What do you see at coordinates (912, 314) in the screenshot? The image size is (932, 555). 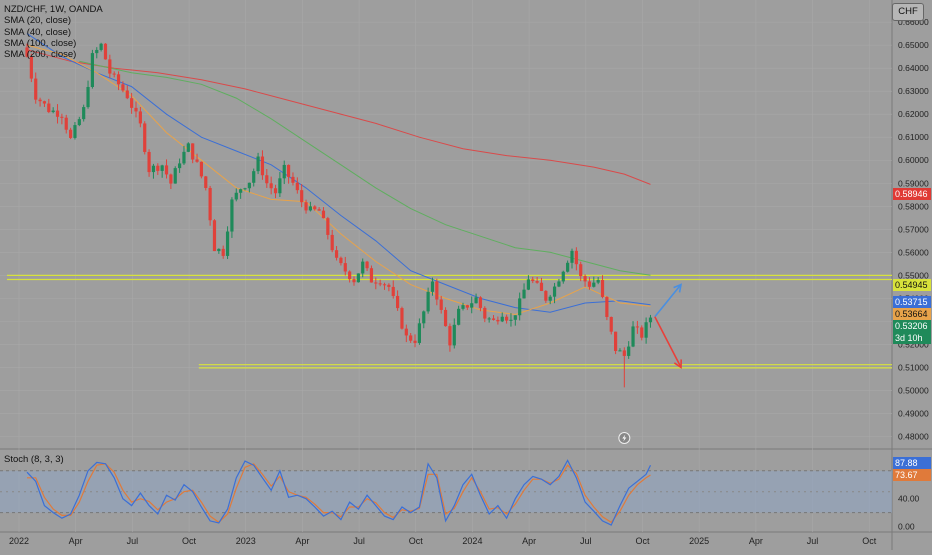 I see `sma20-price-tag: 0.53664` at bounding box center [912, 314].